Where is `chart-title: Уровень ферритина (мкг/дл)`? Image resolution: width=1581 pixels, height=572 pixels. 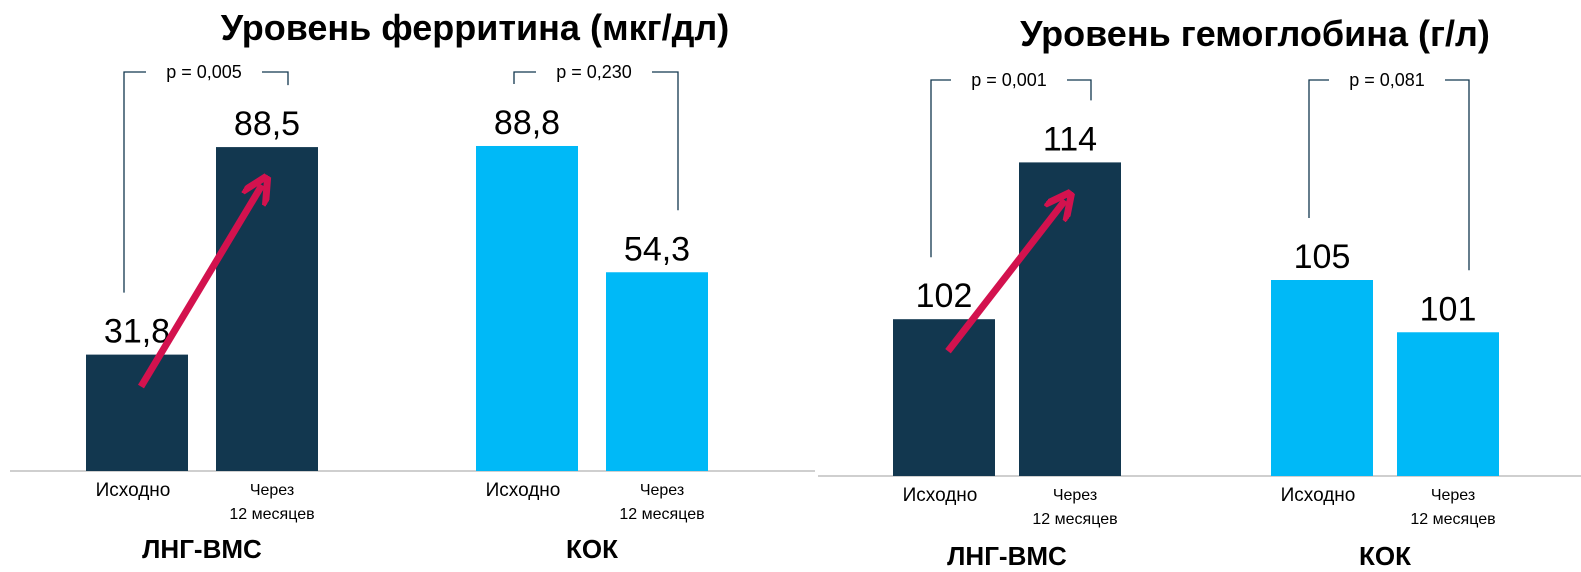
chart-title: Уровень ферритина (мкг/дл) is located at coordinates (475, 27).